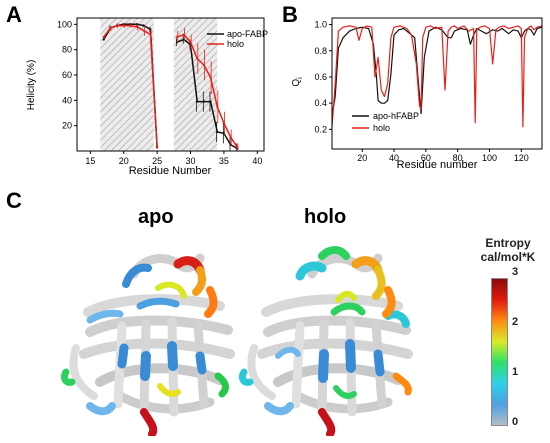 The height and width of the screenshot is (443, 550). Describe the element at coordinates (515, 422) in the screenshot. I see `colorbar-tick-0: 0` at that location.